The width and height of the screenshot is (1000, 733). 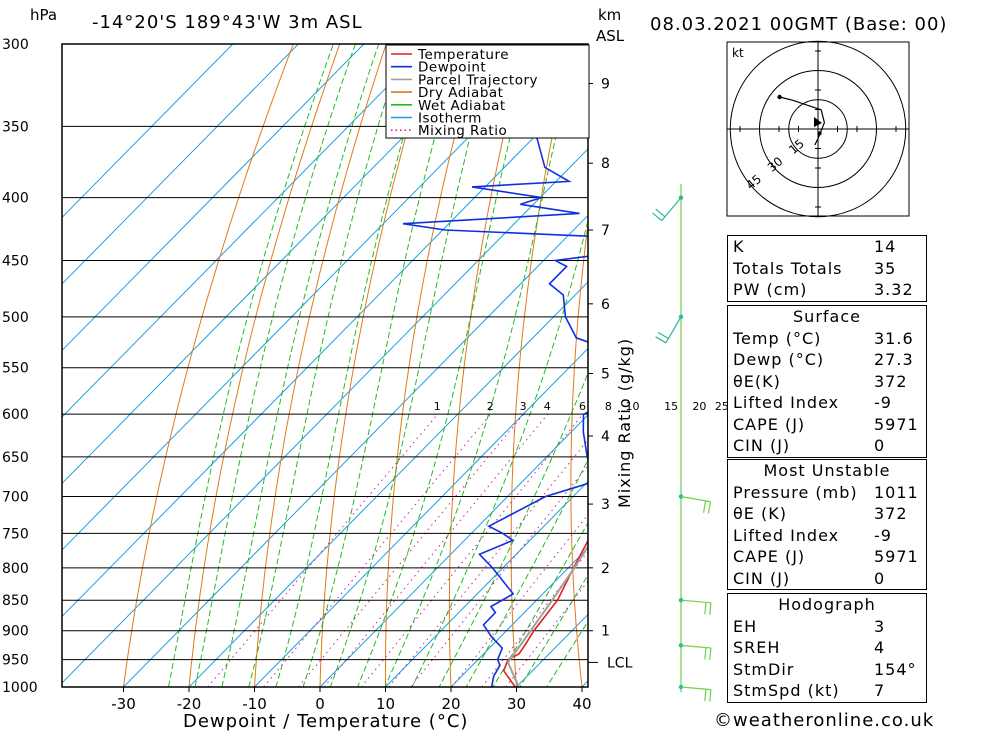 What do you see at coordinates (777, 338) in the screenshot?
I see `surface-label: Temp (°C)` at bounding box center [777, 338].